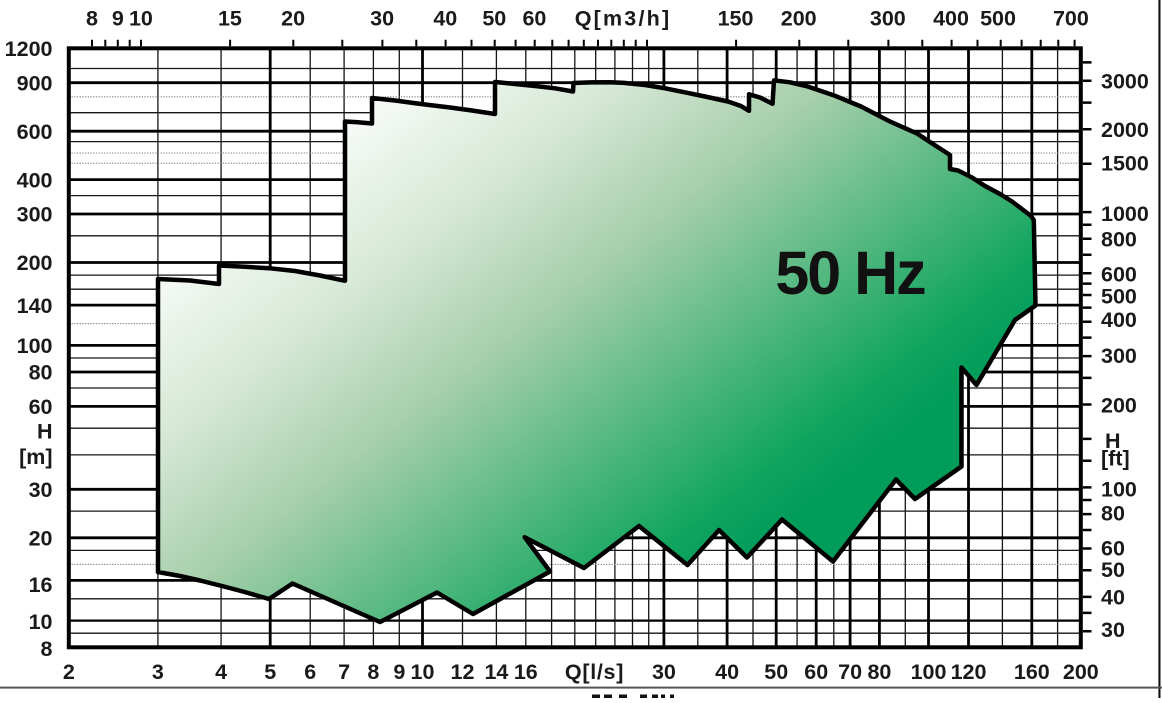 The image size is (1162, 703). Describe the element at coordinates (221, 672) in the screenshot. I see `svg-text: 4` at that location.